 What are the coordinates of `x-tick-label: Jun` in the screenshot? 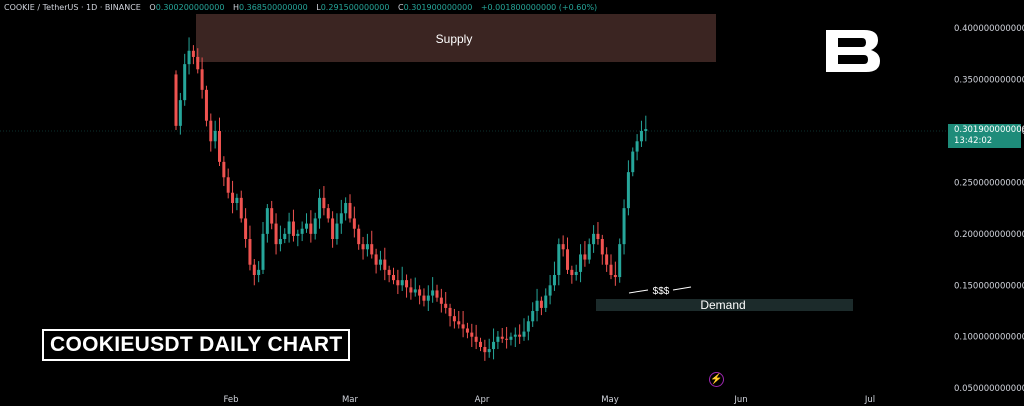 It's located at (740, 400).